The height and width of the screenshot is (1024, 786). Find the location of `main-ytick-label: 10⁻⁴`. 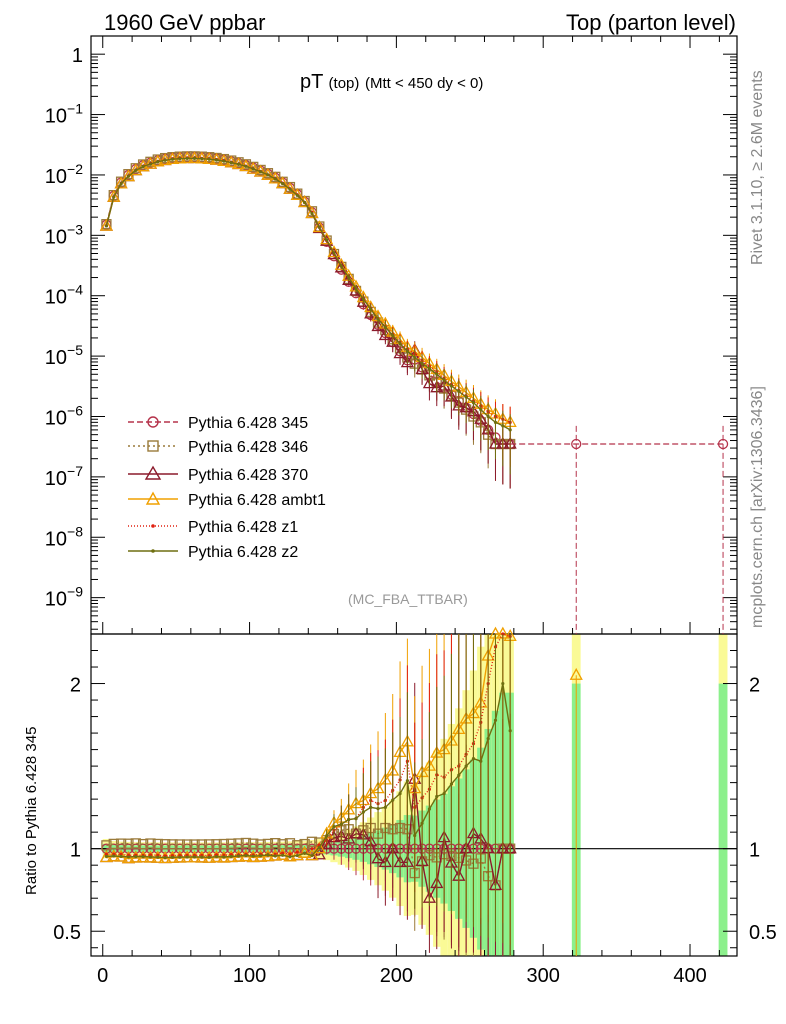

main-ytick-label: 10⁻⁴ is located at coordinates (64, 295).